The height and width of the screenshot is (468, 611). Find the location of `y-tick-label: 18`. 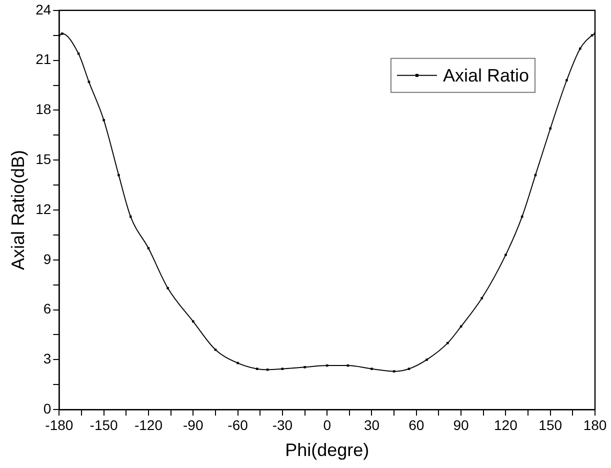

y-tick-label: 18 is located at coordinates (44, 109).